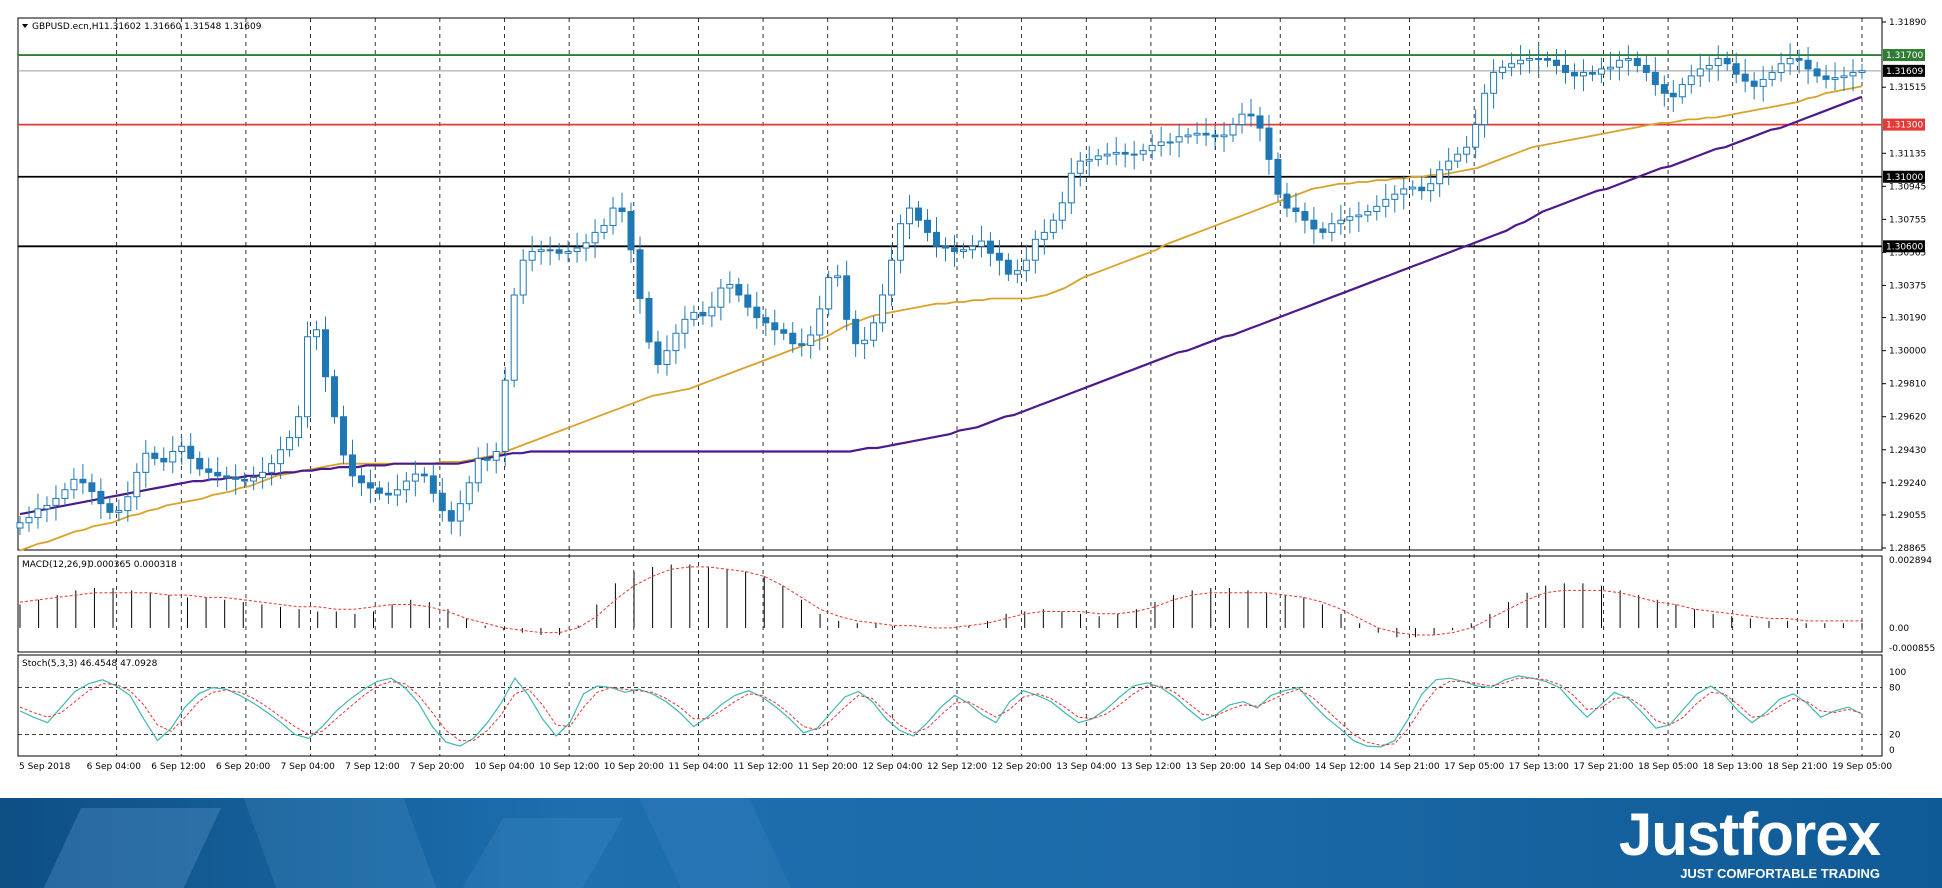  Describe the element at coordinates (1862, 767) in the screenshot. I see `time-tick-label: 19 Sep 05:00` at that location.